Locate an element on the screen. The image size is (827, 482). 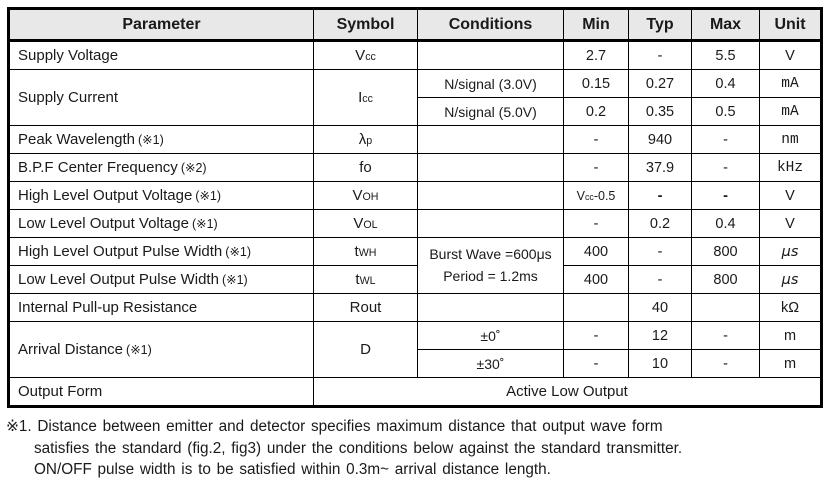
row-arrival-distance-30deg: ±30˚ - 10 - m is located at coordinates (415, 363).